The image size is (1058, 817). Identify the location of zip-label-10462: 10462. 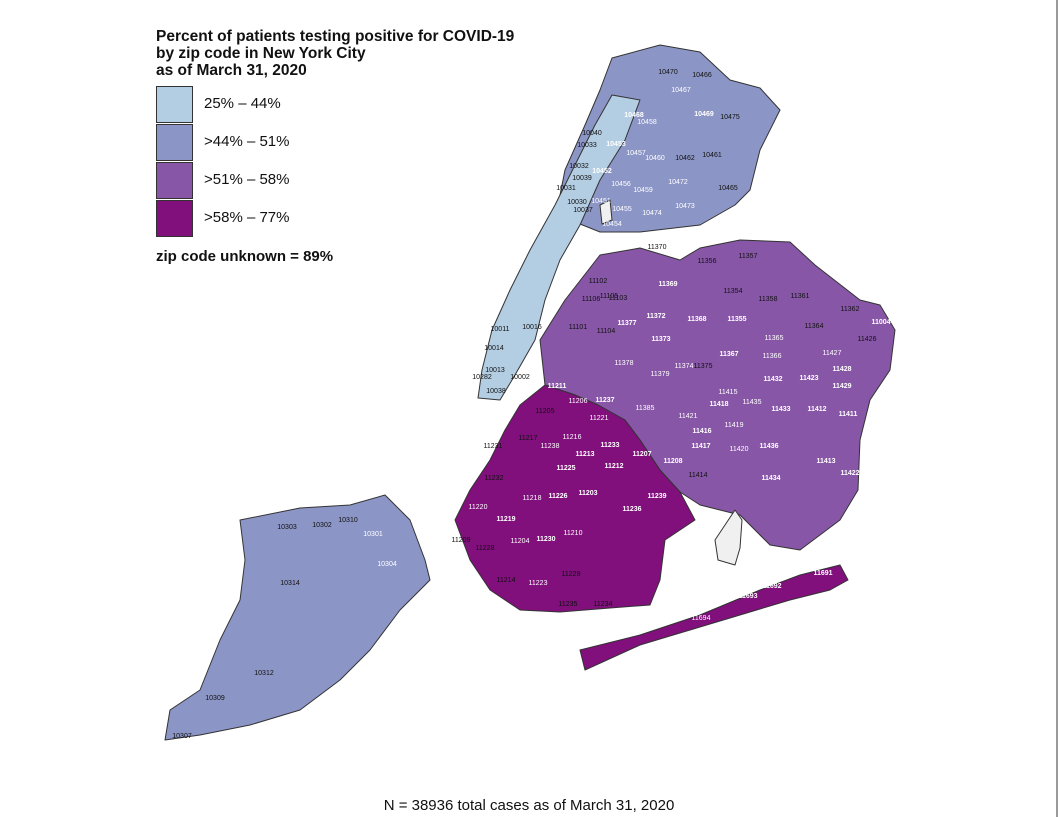
(685, 158).